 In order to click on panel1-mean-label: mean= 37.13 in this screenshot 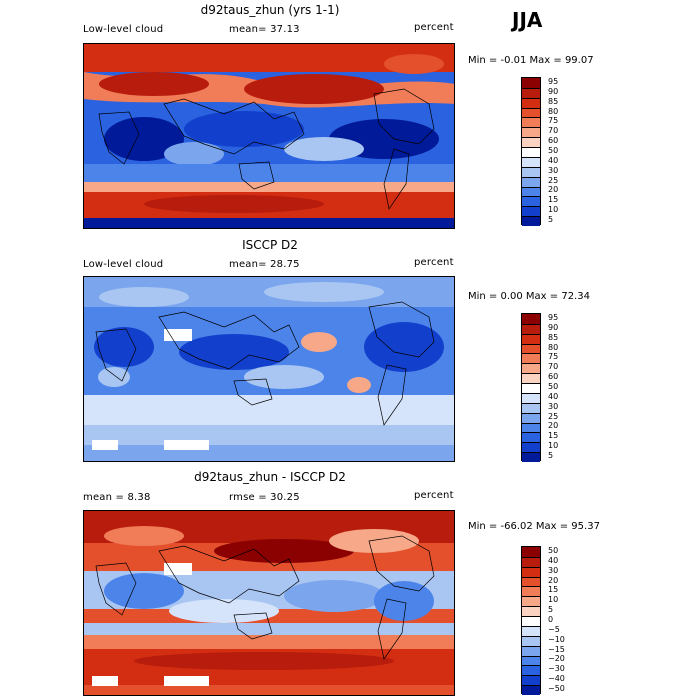, I will do `click(264, 29)`.